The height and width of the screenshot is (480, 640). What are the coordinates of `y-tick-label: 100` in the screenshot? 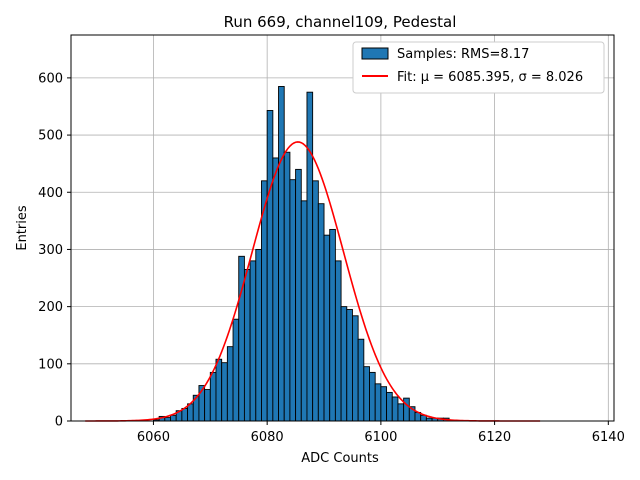 It's located at (50, 364).